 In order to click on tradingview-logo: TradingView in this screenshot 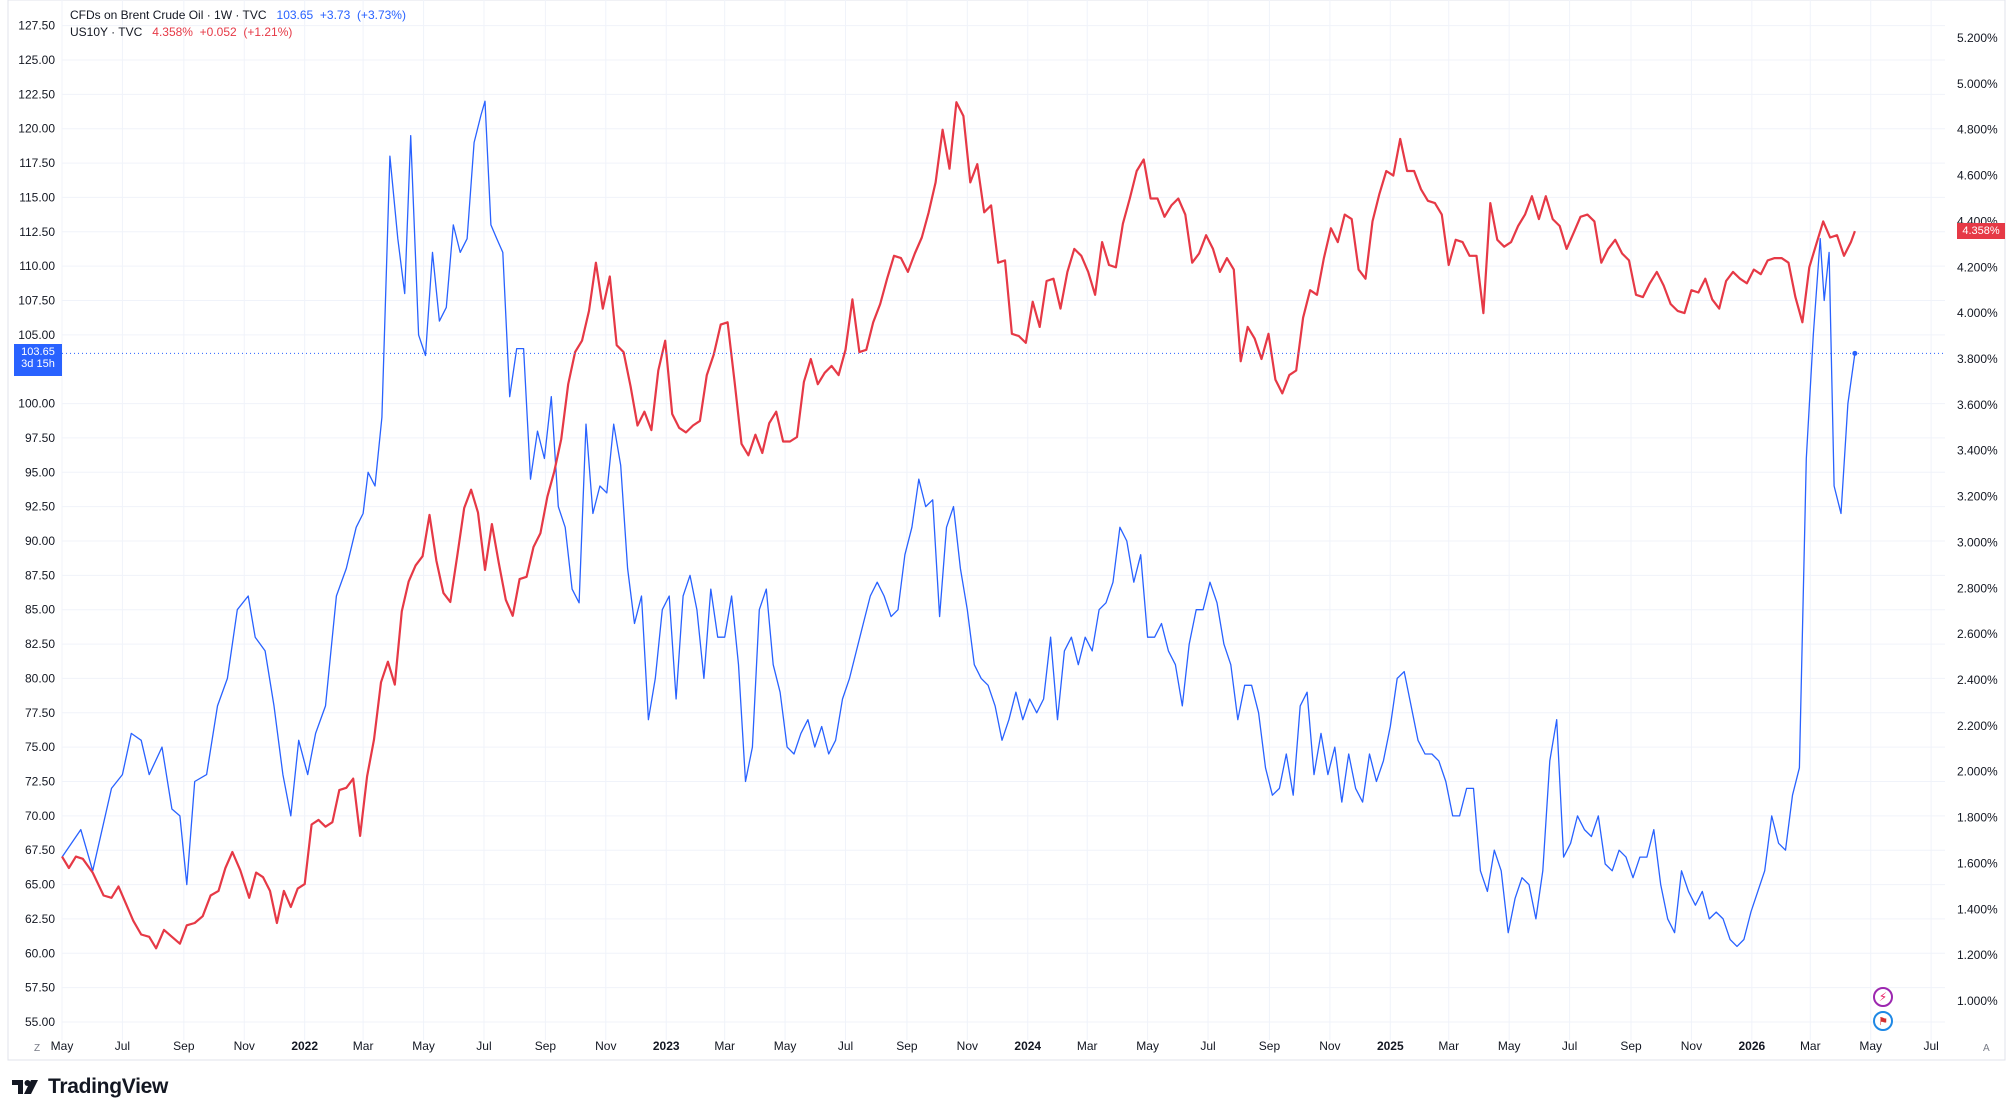, I will do `click(90, 1087)`.